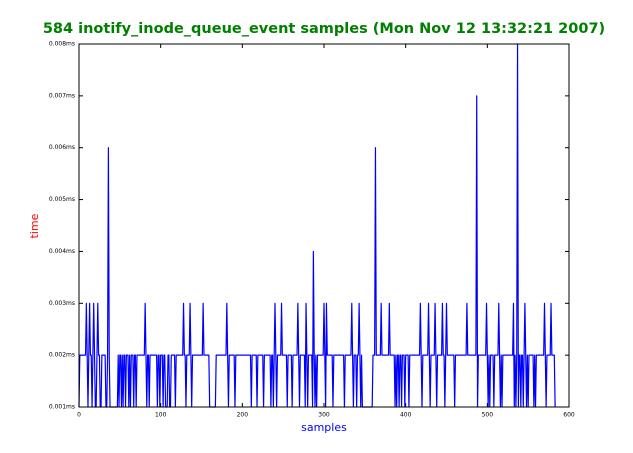 The height and width of the screenshot is (453, 633). Describe the element at coordinates (62, 147) in the screenshot. I see `y-tick-label: 0.006ms` at that location.